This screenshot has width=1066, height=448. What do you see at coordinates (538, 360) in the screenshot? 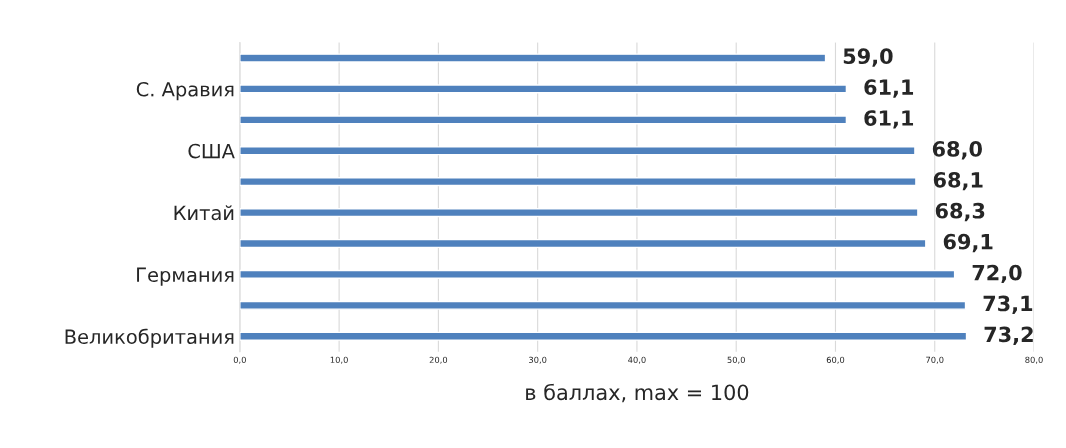
I see `x-tick-label: 30,0` at bounding box center [538, 360].